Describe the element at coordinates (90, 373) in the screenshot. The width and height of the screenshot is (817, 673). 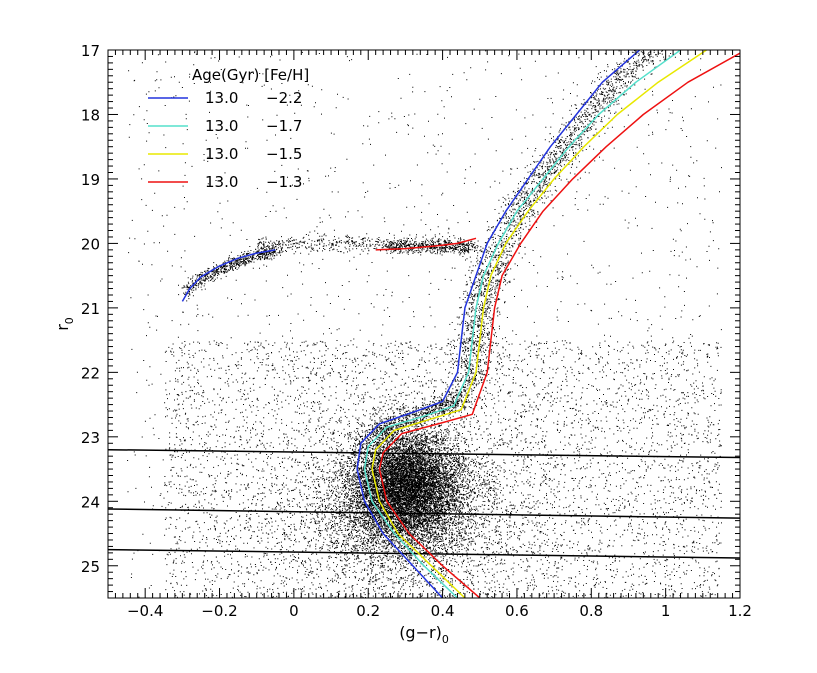
I see `y-tick-label: 22` at that location.